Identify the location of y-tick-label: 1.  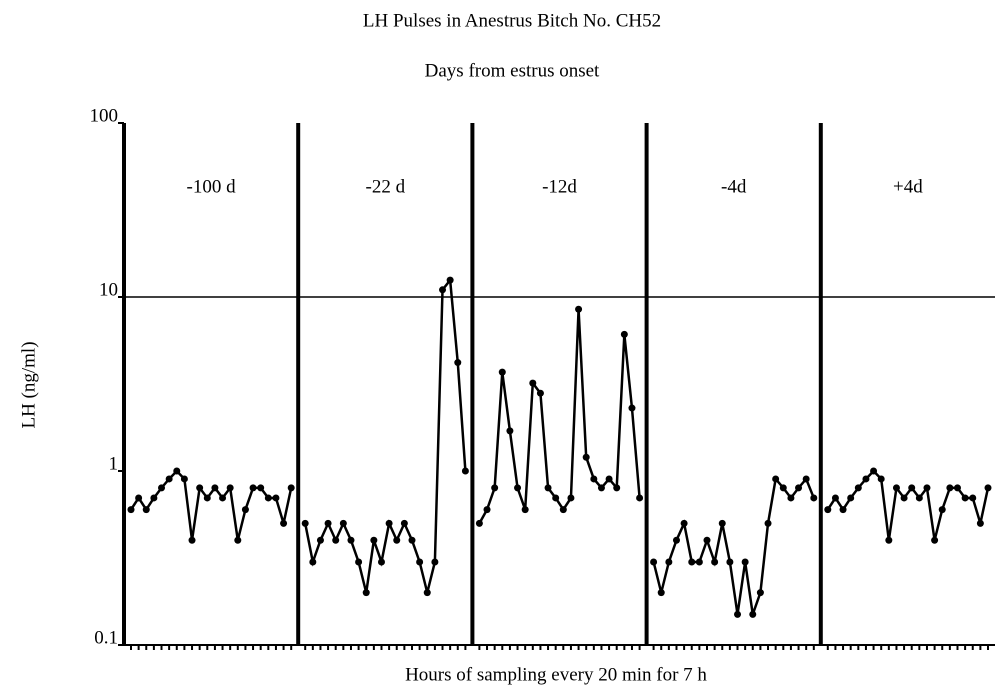
(114, 463).